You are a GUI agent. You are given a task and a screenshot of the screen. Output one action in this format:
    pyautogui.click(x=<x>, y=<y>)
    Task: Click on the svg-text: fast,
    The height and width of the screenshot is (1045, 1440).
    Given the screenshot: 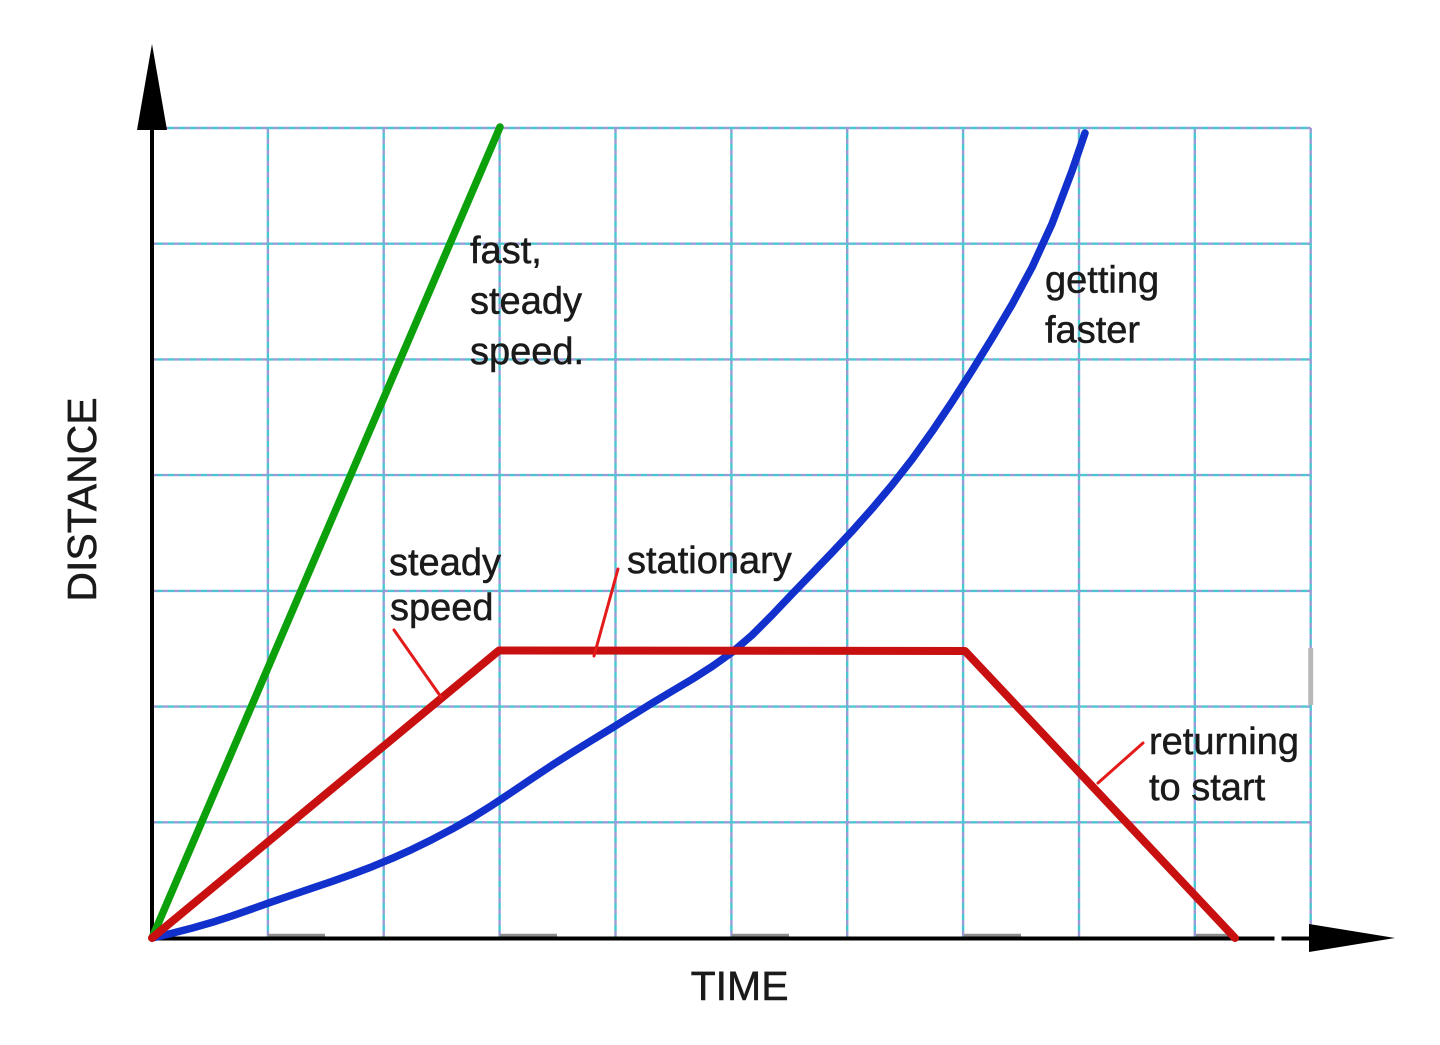 What is the action you would take?
    pyautogui.click(x=506, y=251)
    